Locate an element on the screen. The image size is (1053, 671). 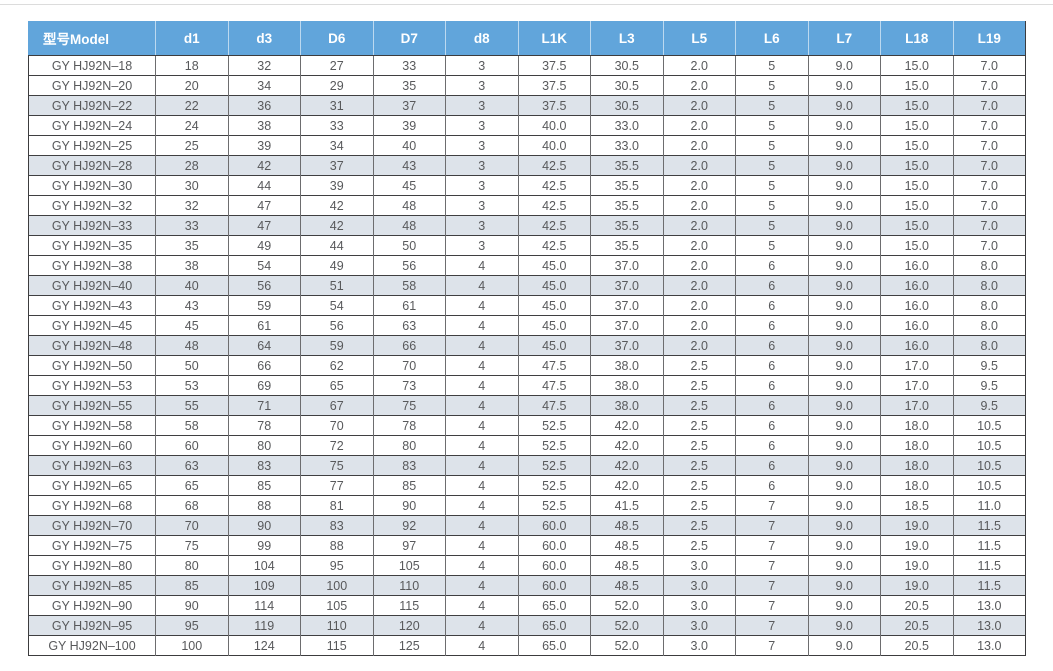
value-cell: 34 is located at coordinates (336, 145).